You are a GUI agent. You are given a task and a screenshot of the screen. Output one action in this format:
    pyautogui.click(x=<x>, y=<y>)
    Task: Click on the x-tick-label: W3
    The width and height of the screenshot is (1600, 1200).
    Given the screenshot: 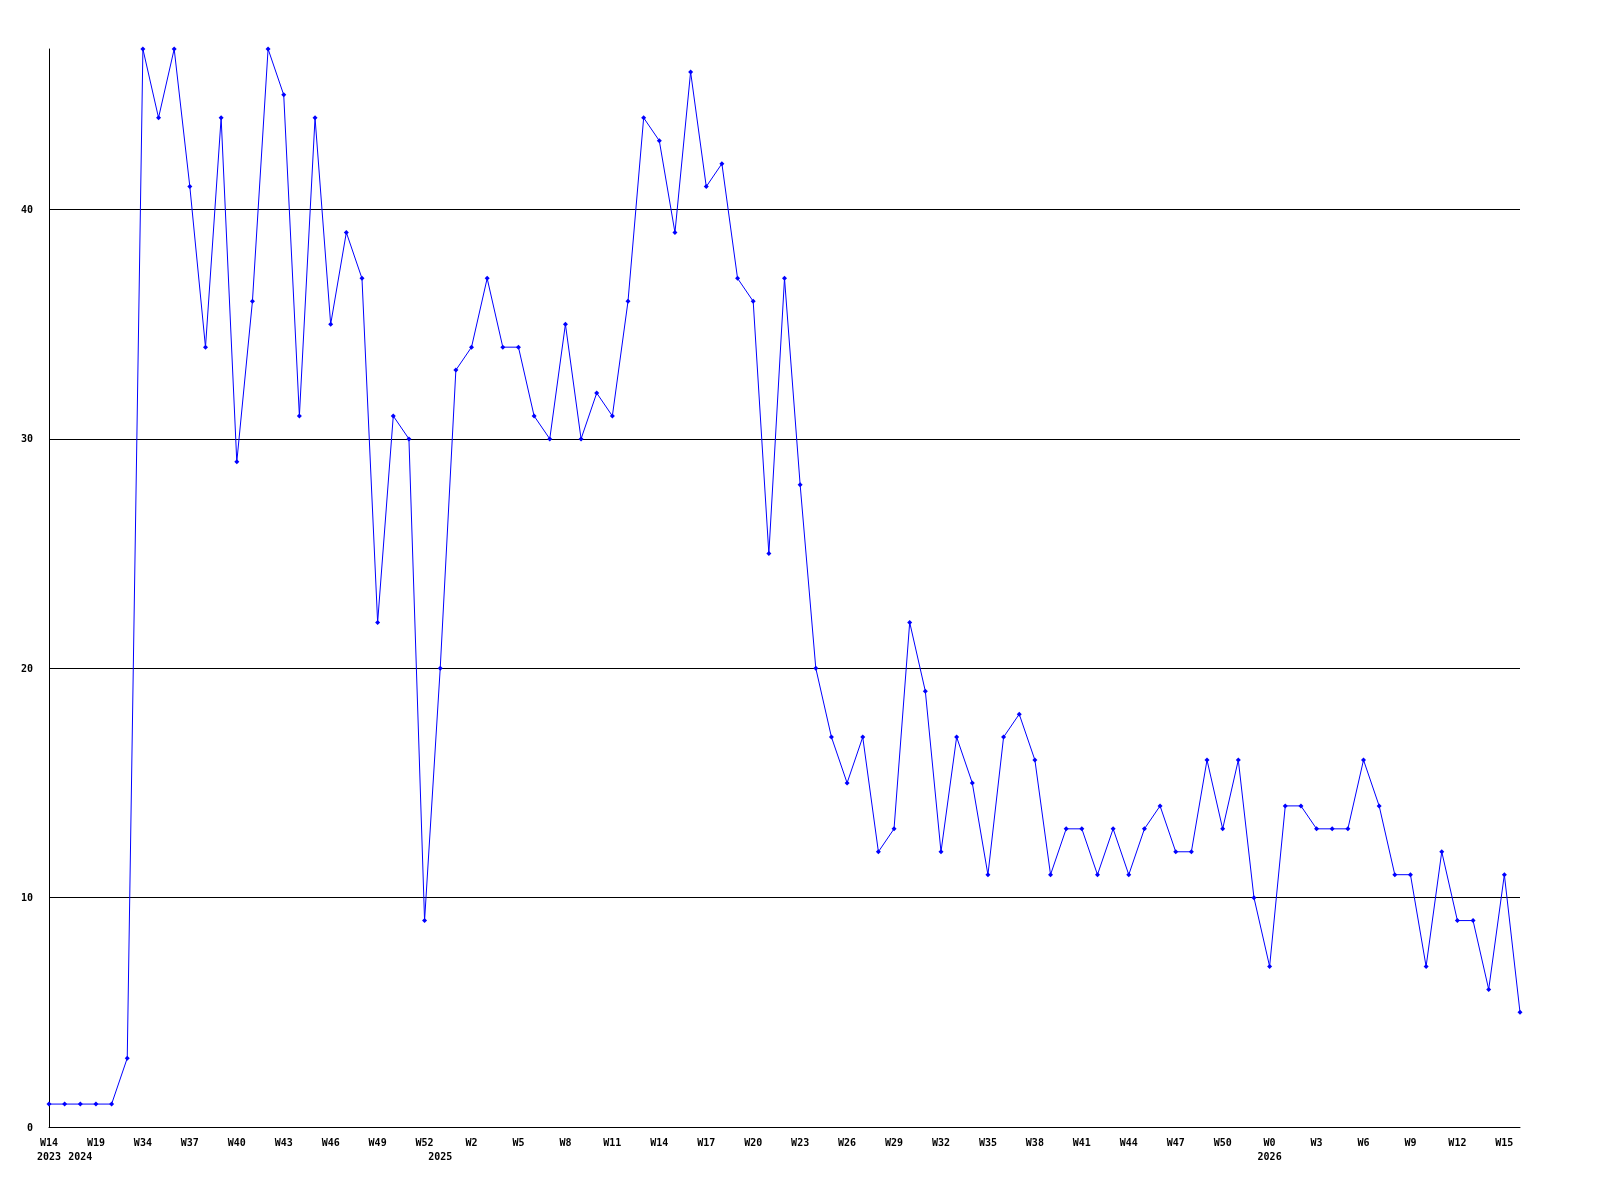 What is the action you would take?
    pyautogui.click(x=1316, y=1142)
    